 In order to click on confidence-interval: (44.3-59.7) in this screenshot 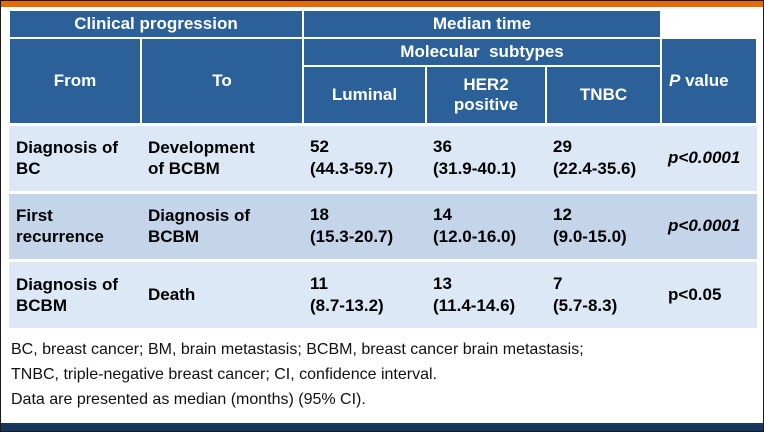, I will do `click(352, 168)`.